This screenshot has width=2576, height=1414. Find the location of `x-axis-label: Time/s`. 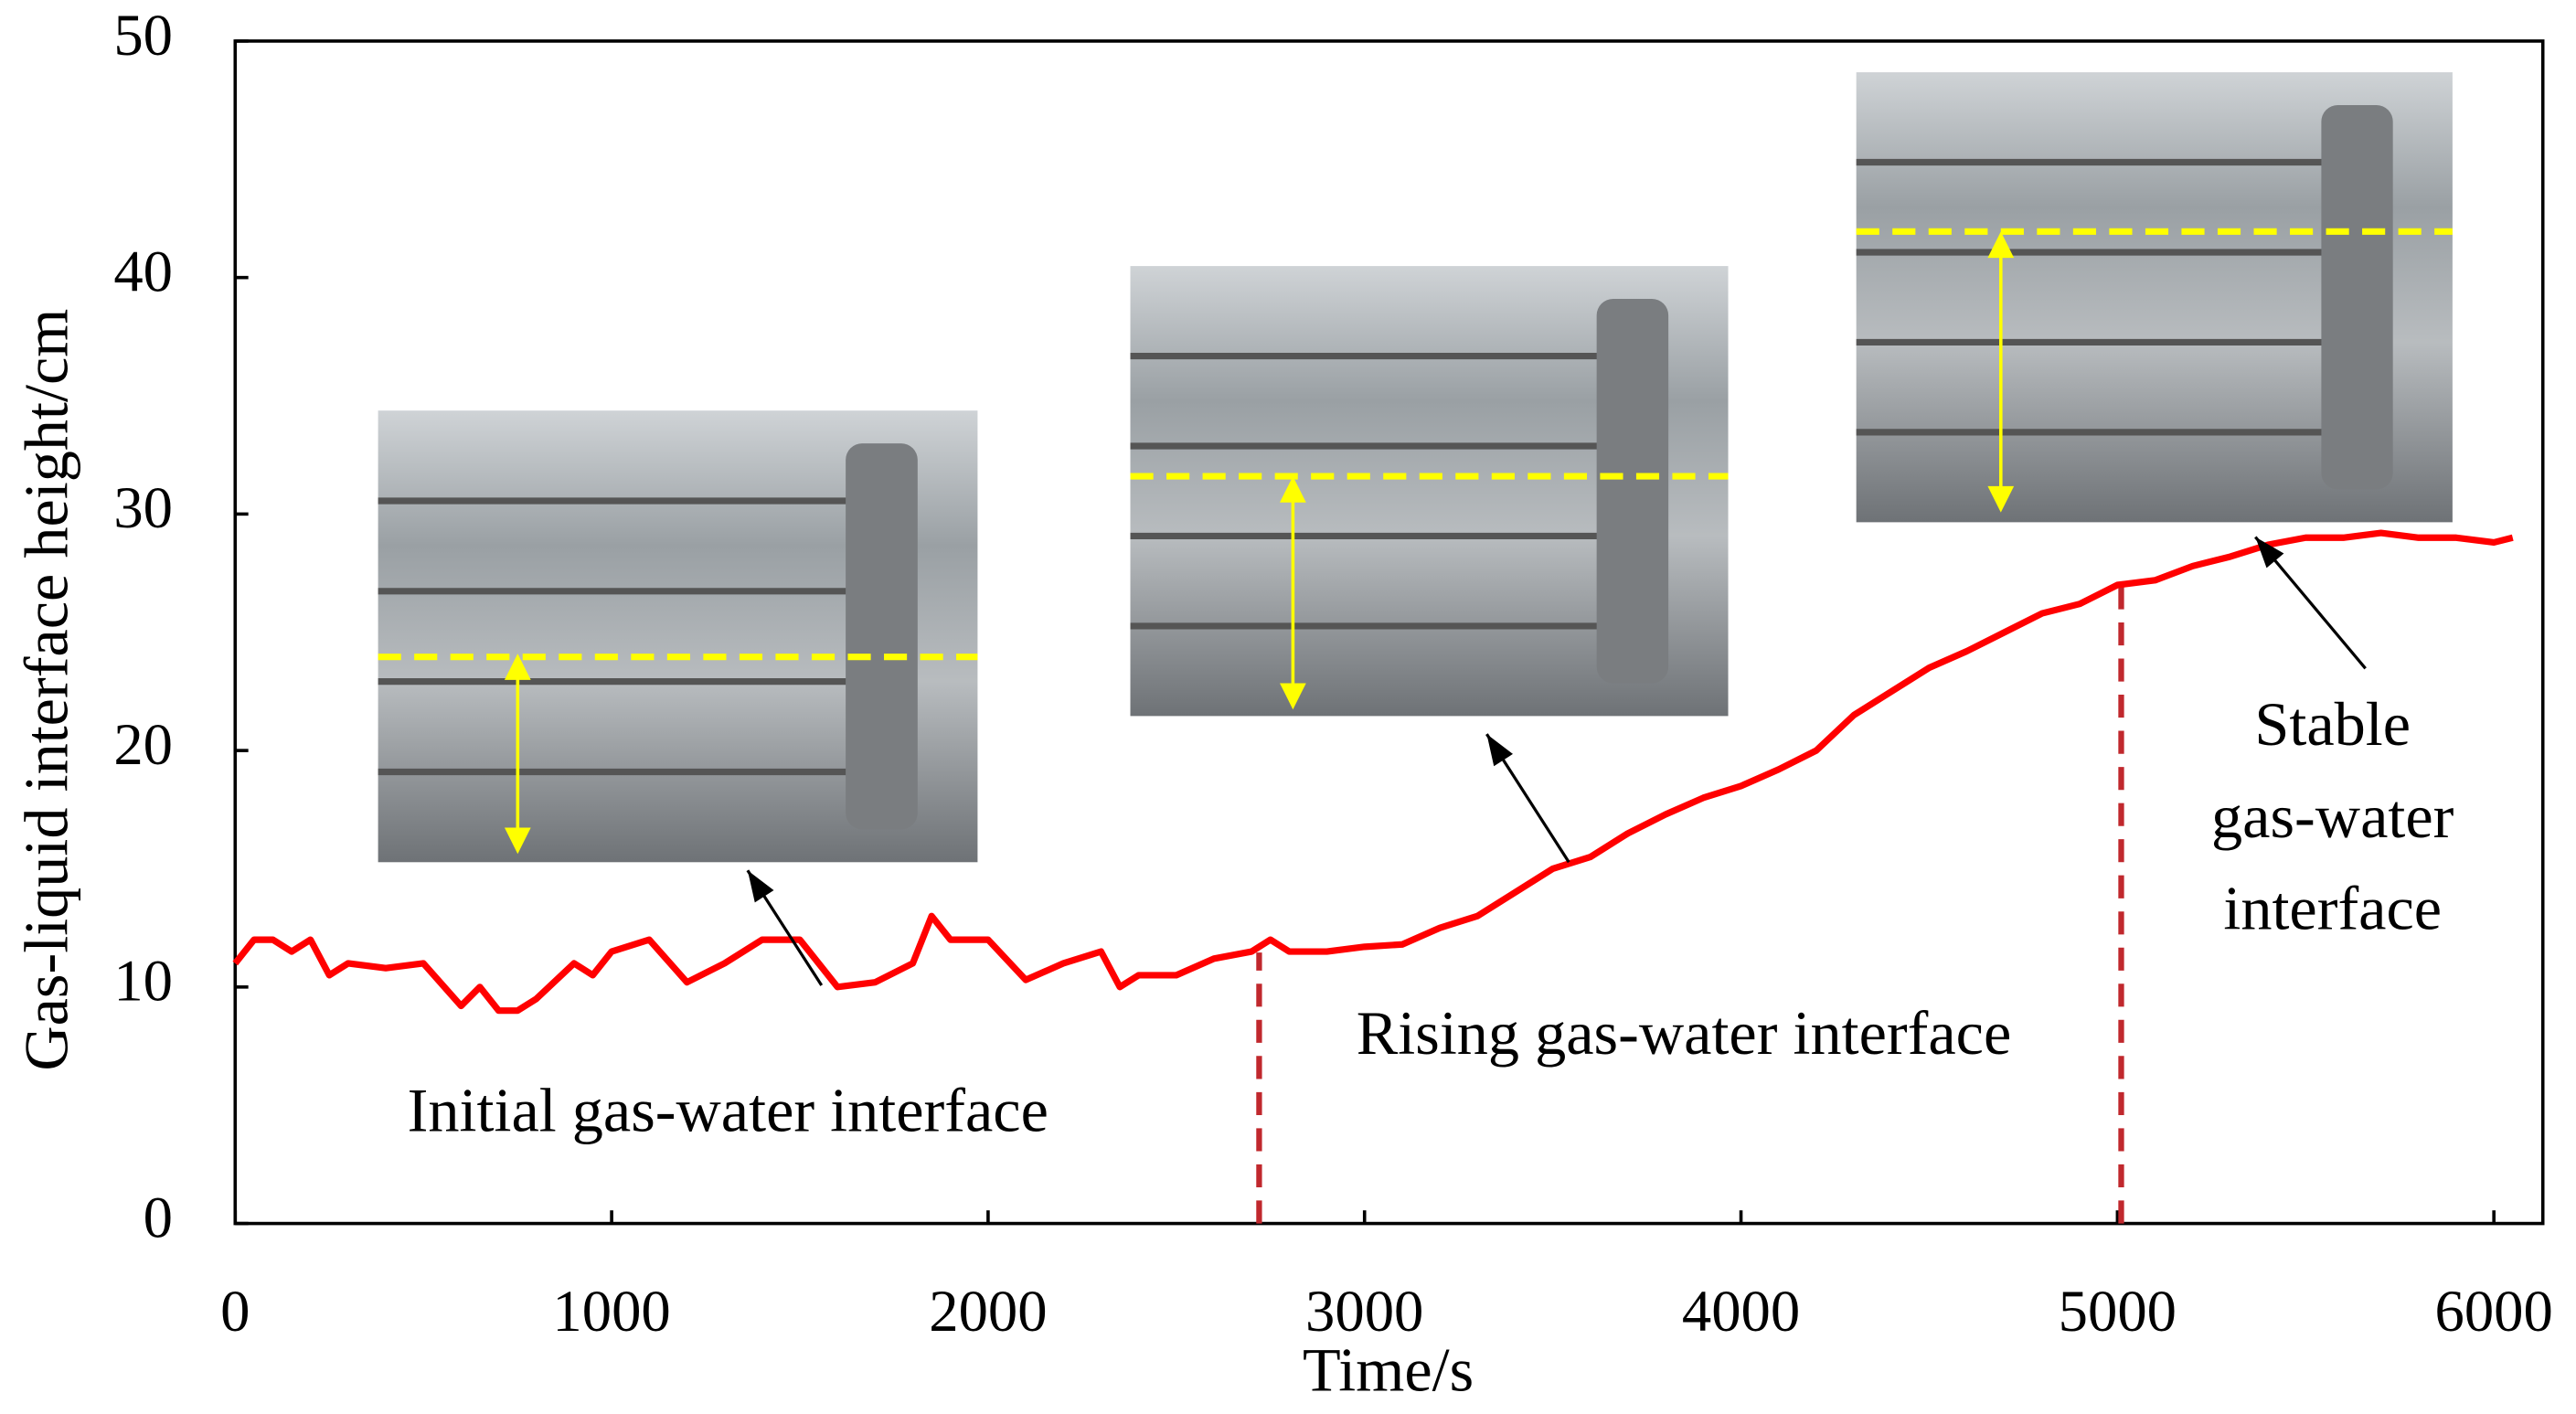

x-axis-label: Time/s is located at coordinates (1388, 1369).